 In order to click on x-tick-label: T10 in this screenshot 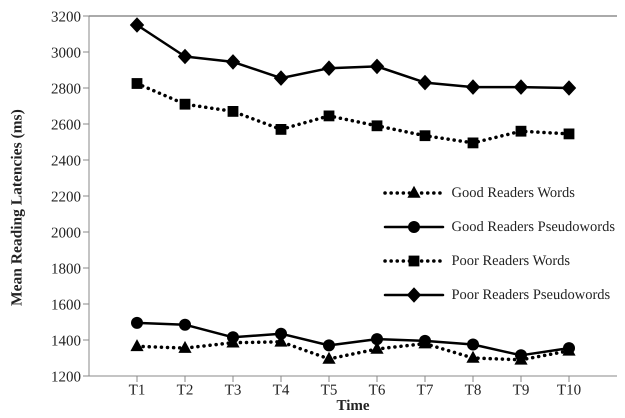, I will do `click(569, 390)`.